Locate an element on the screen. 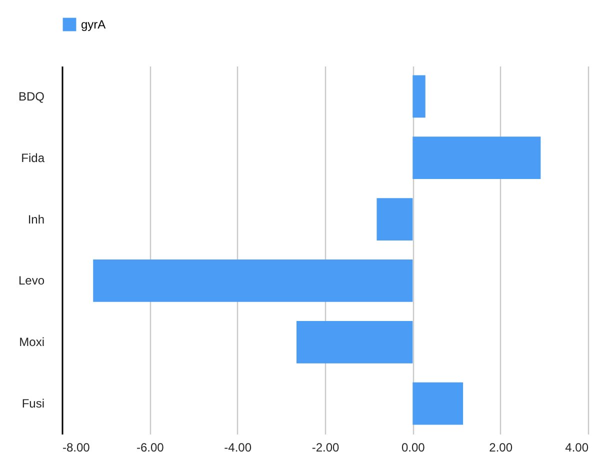 The height and width of the screenshot is (461, 605). x-tick-label: -2.00 is located at coordinates (326, 447).